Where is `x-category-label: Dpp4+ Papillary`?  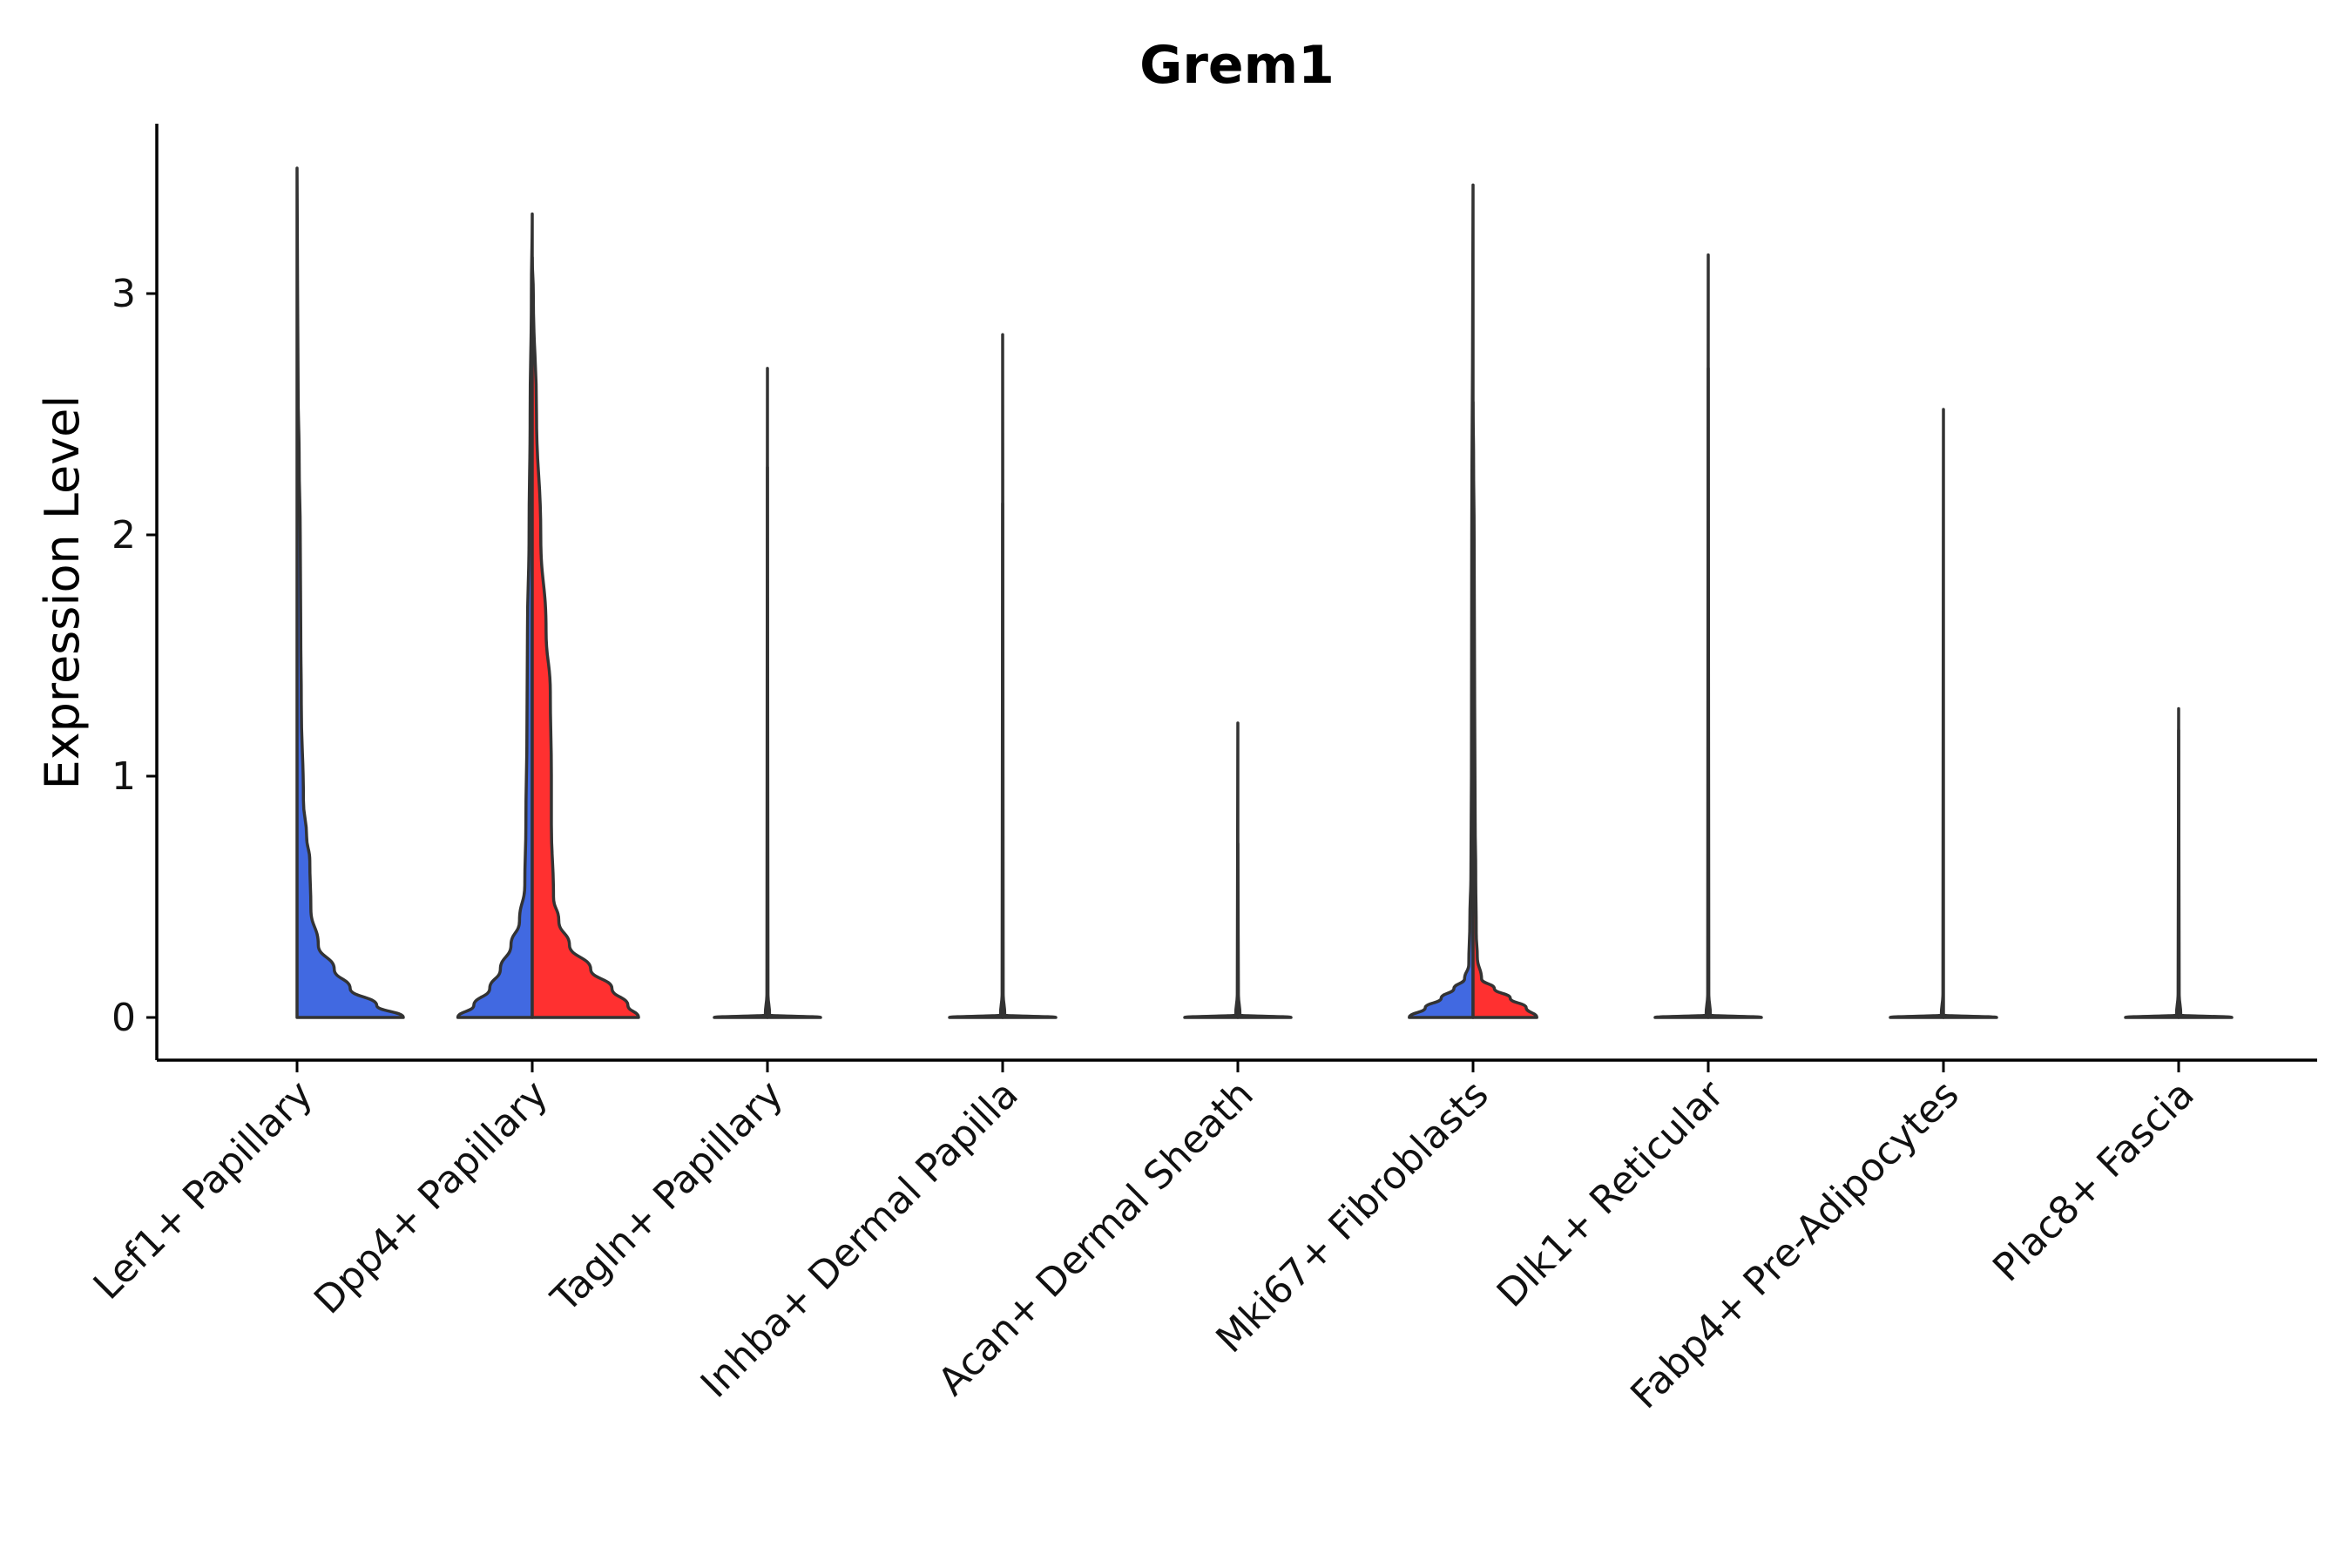
x-category-label: Dpp4+ Papillary is located at coordinates (432, 1197).